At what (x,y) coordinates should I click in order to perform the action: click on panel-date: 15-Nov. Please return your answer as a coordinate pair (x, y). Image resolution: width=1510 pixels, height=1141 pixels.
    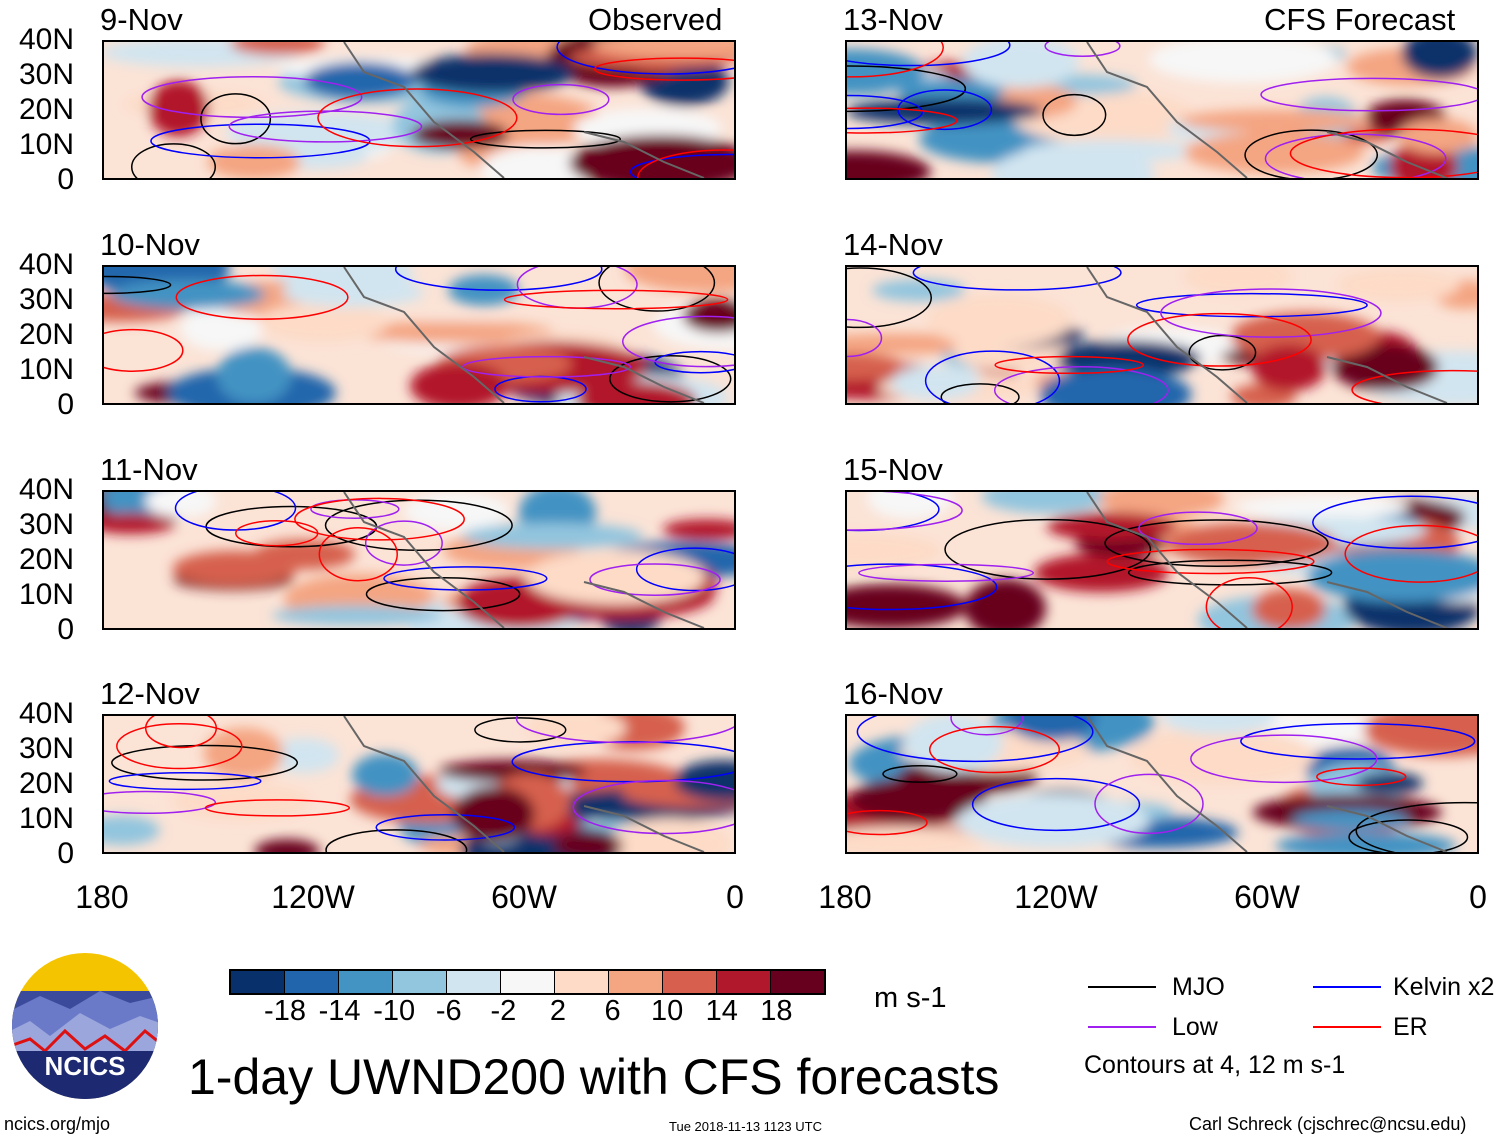
    Looking at the image, I should click on (893, 469).